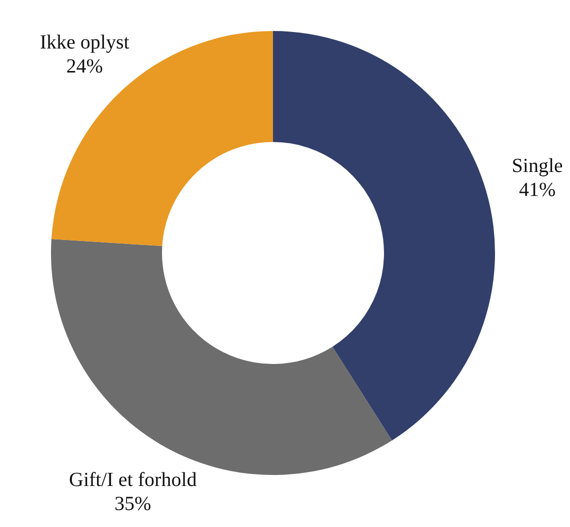  I want to click on data-label: 24%, so click(84, 66).